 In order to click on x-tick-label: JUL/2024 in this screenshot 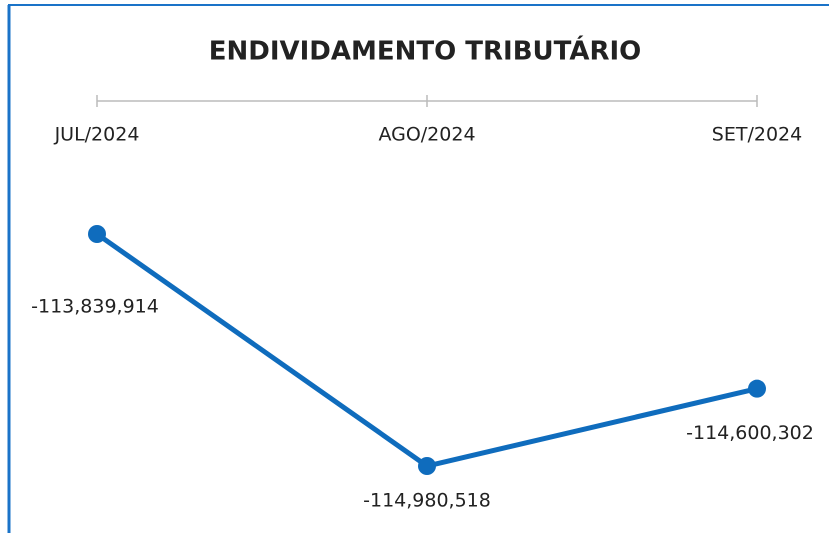, I will do `click(97, 135)`.